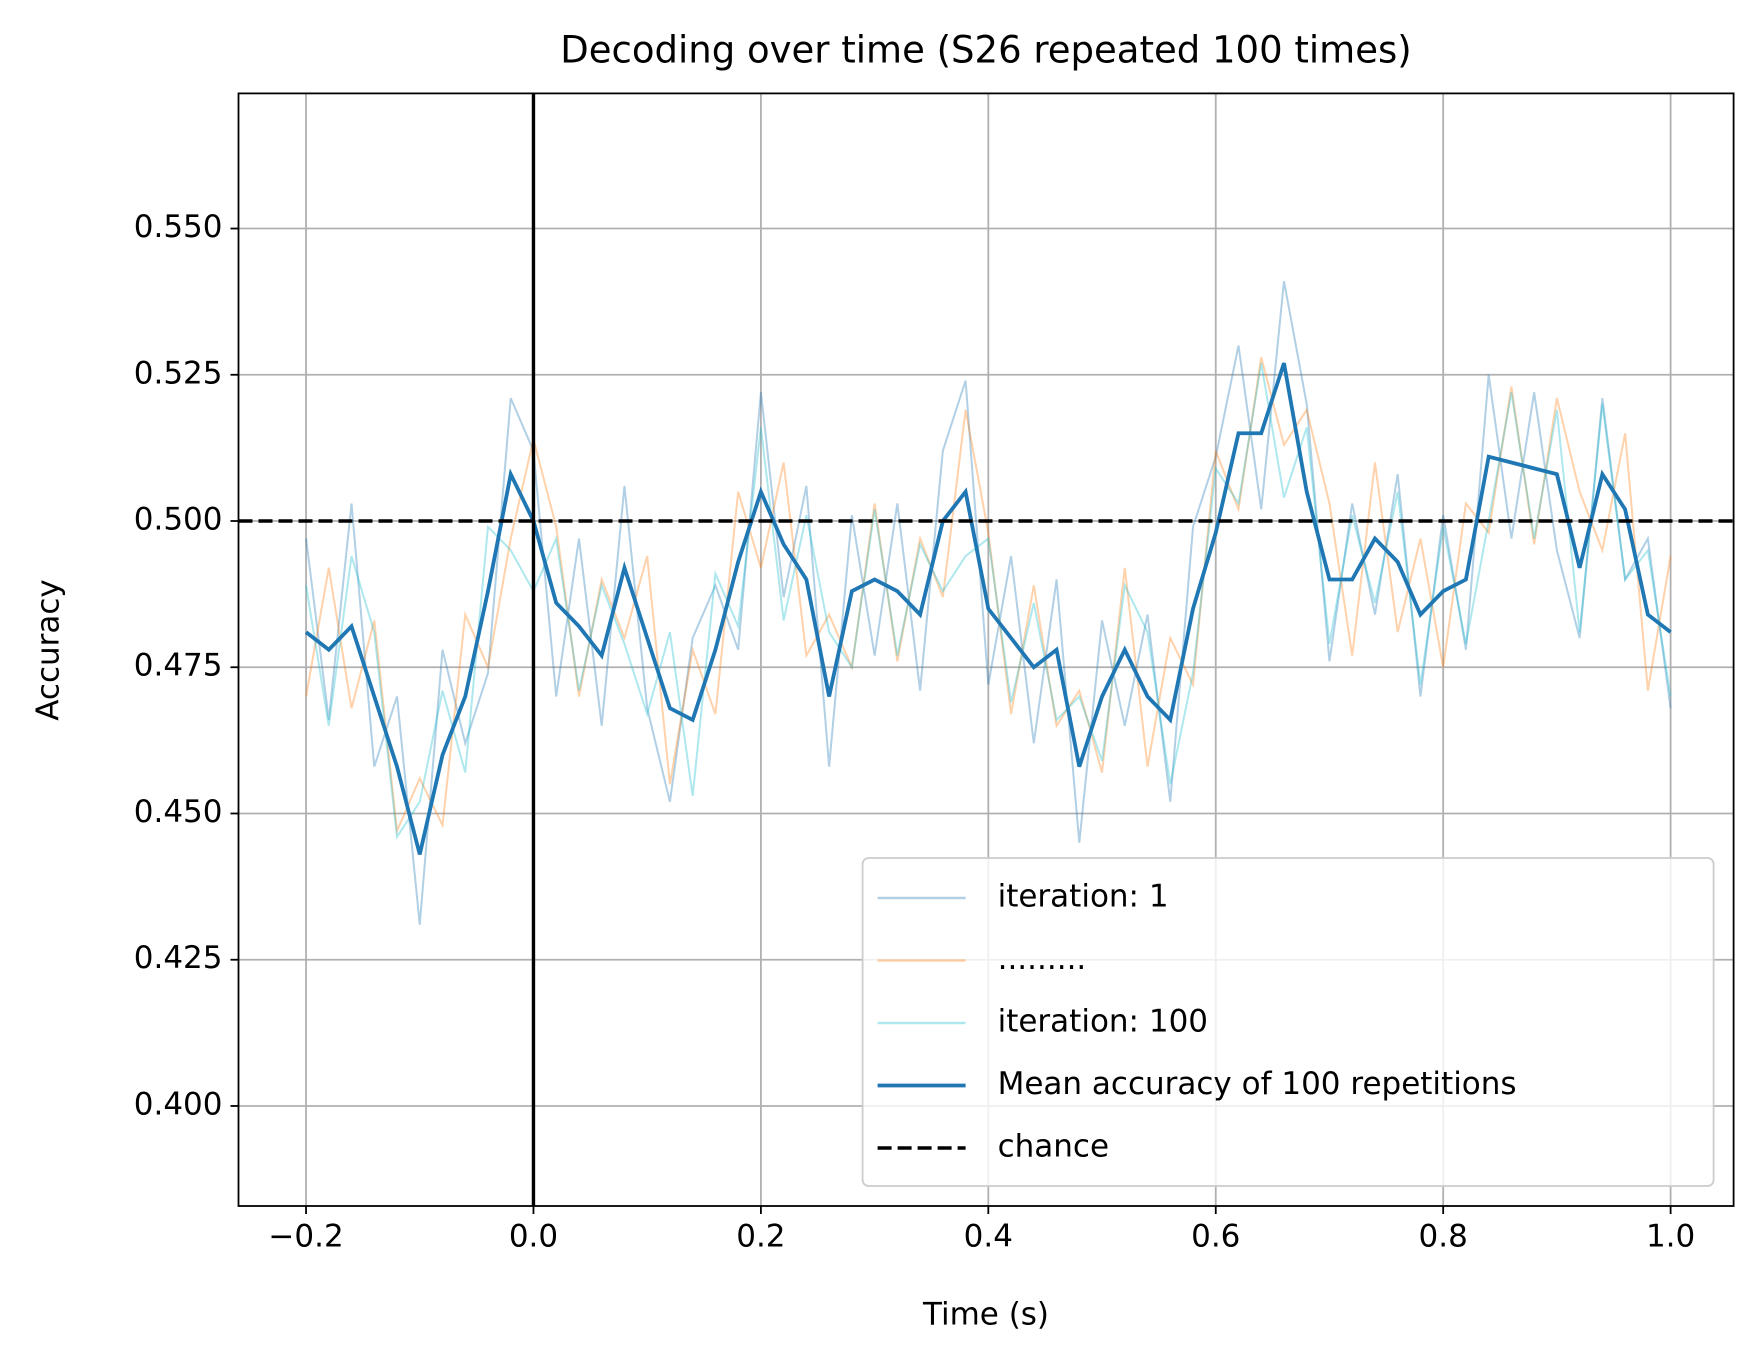 The image size is (1755, 1361). I want to click on legend-label: iteration: 100, so click(1103, 1022).